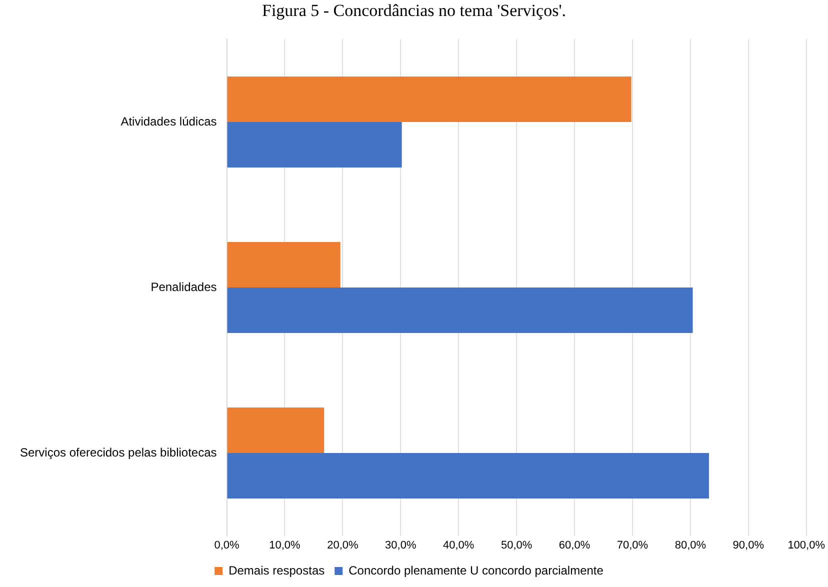 The height and width of the screenshot is (587, 828). I want to click on y-tick-label: Serviços oferecidos pelas bibliotecas, so click(118, 452).